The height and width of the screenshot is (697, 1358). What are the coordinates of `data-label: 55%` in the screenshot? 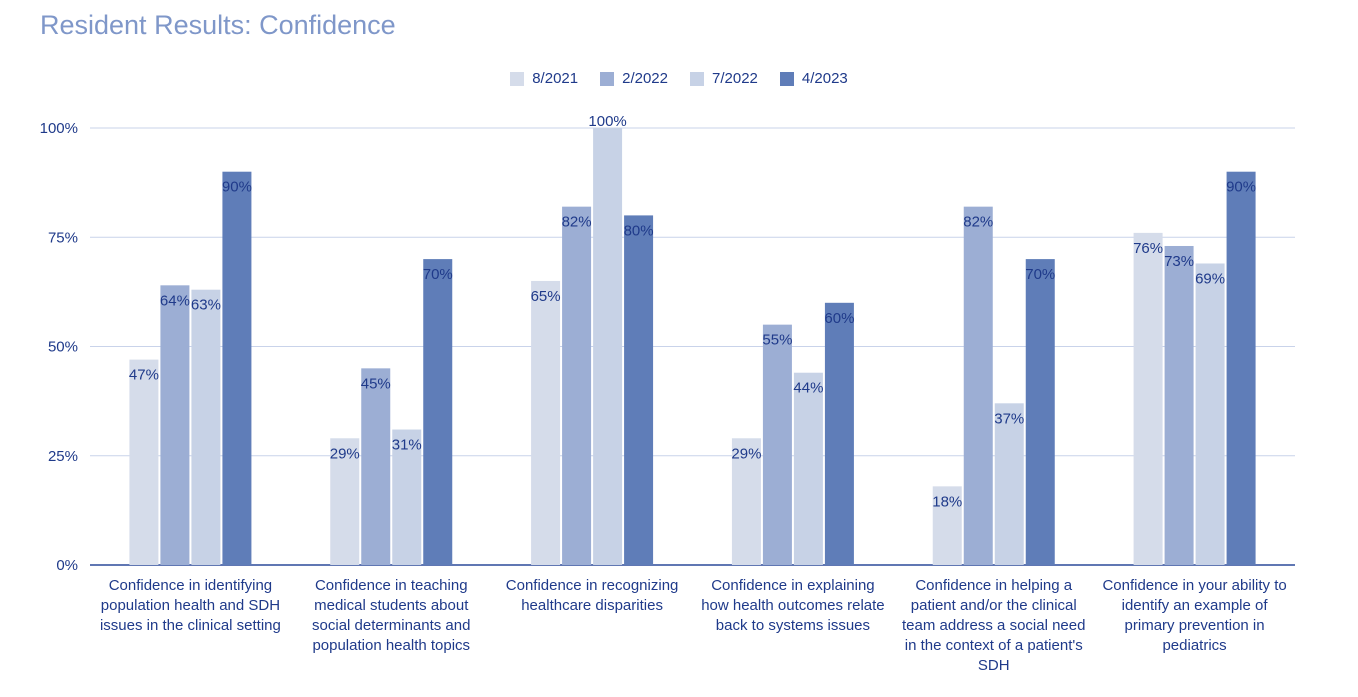 It's located at (777, 340).